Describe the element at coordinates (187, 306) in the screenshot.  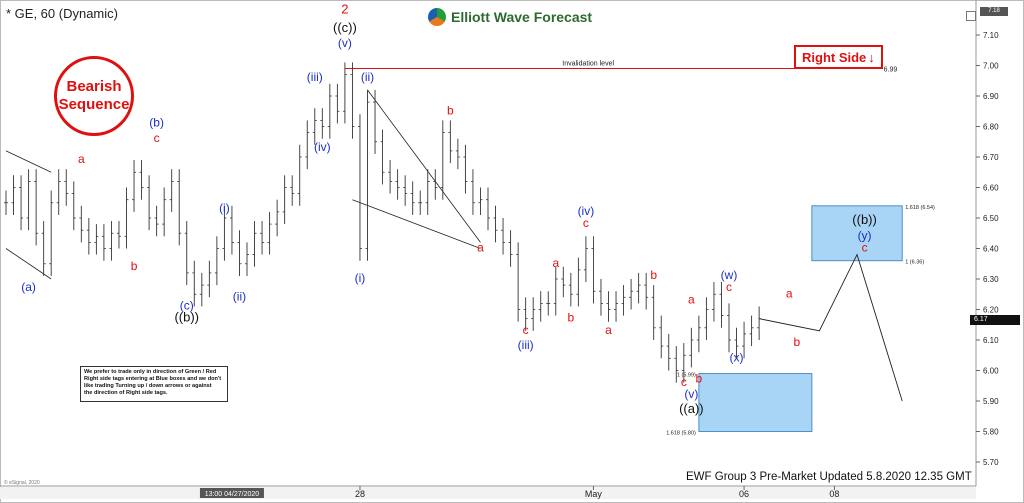
I see `wave-label: (c)` at that location.